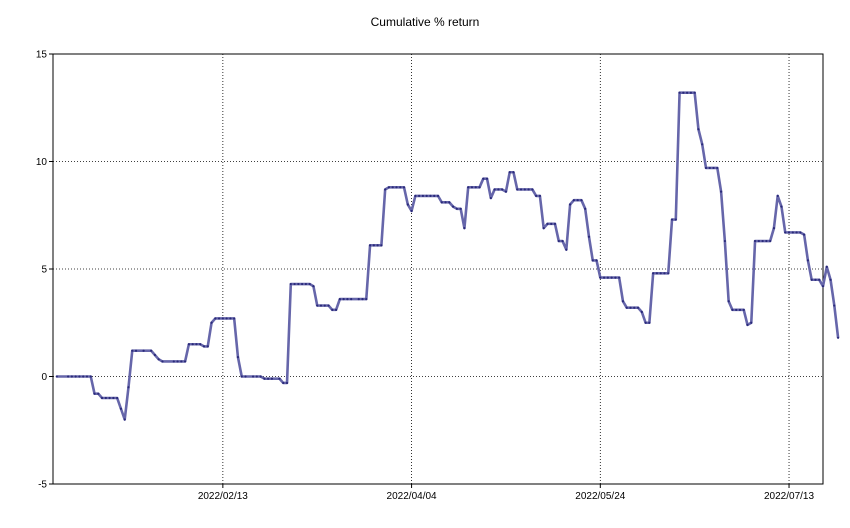 This screenshot has width=850, height=528. What do you see at coordinates (42, 55) in the screenshot?
I see `y-tick-label: 15` at bounding box center [42, 55].